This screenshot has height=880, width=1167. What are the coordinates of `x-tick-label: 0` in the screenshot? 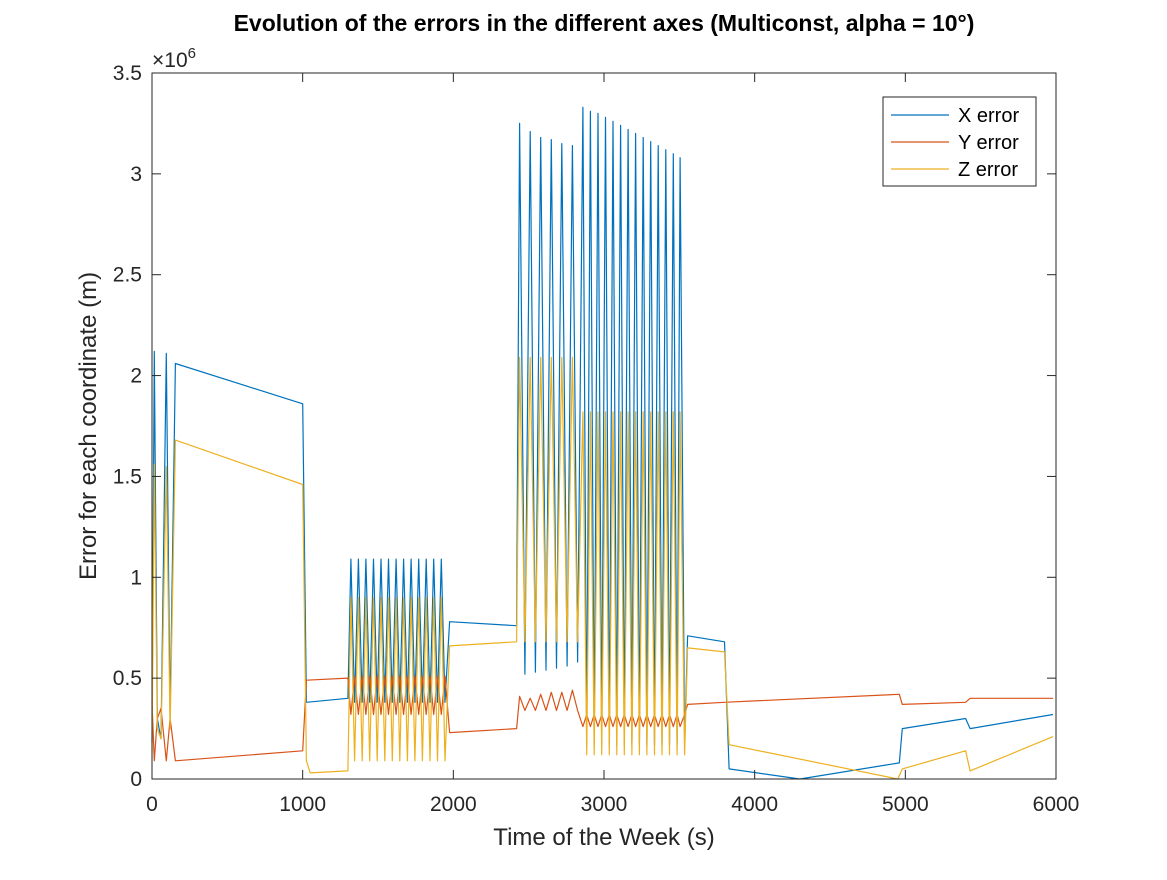 It's located at (152, 804).